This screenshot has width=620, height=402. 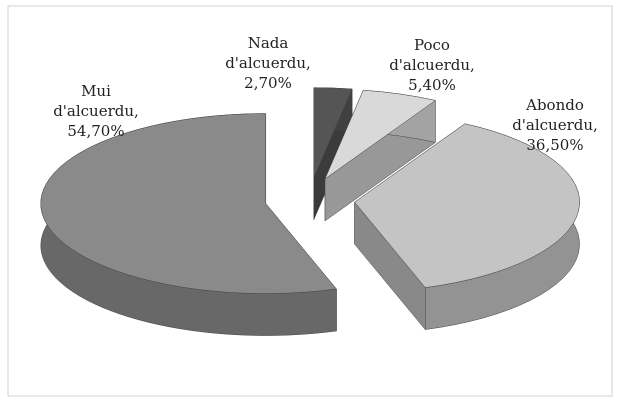 What do you see at coordinates (432, 45) in the screenshot?
I see `label-line: Poco` at bounding box center [432, 45].